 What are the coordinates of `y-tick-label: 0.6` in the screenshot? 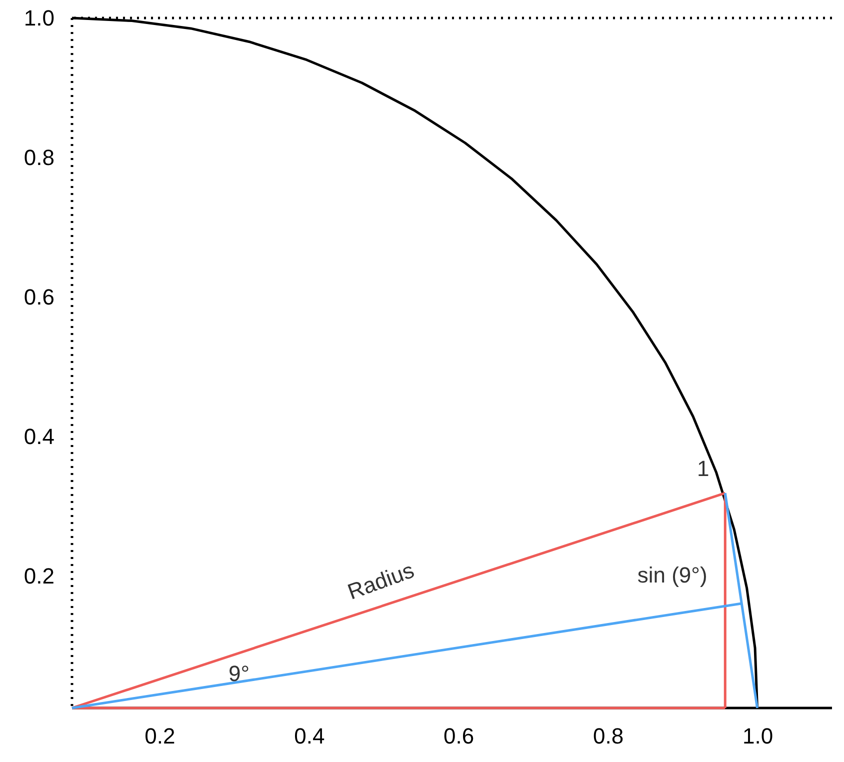 It's located at (39, 297).